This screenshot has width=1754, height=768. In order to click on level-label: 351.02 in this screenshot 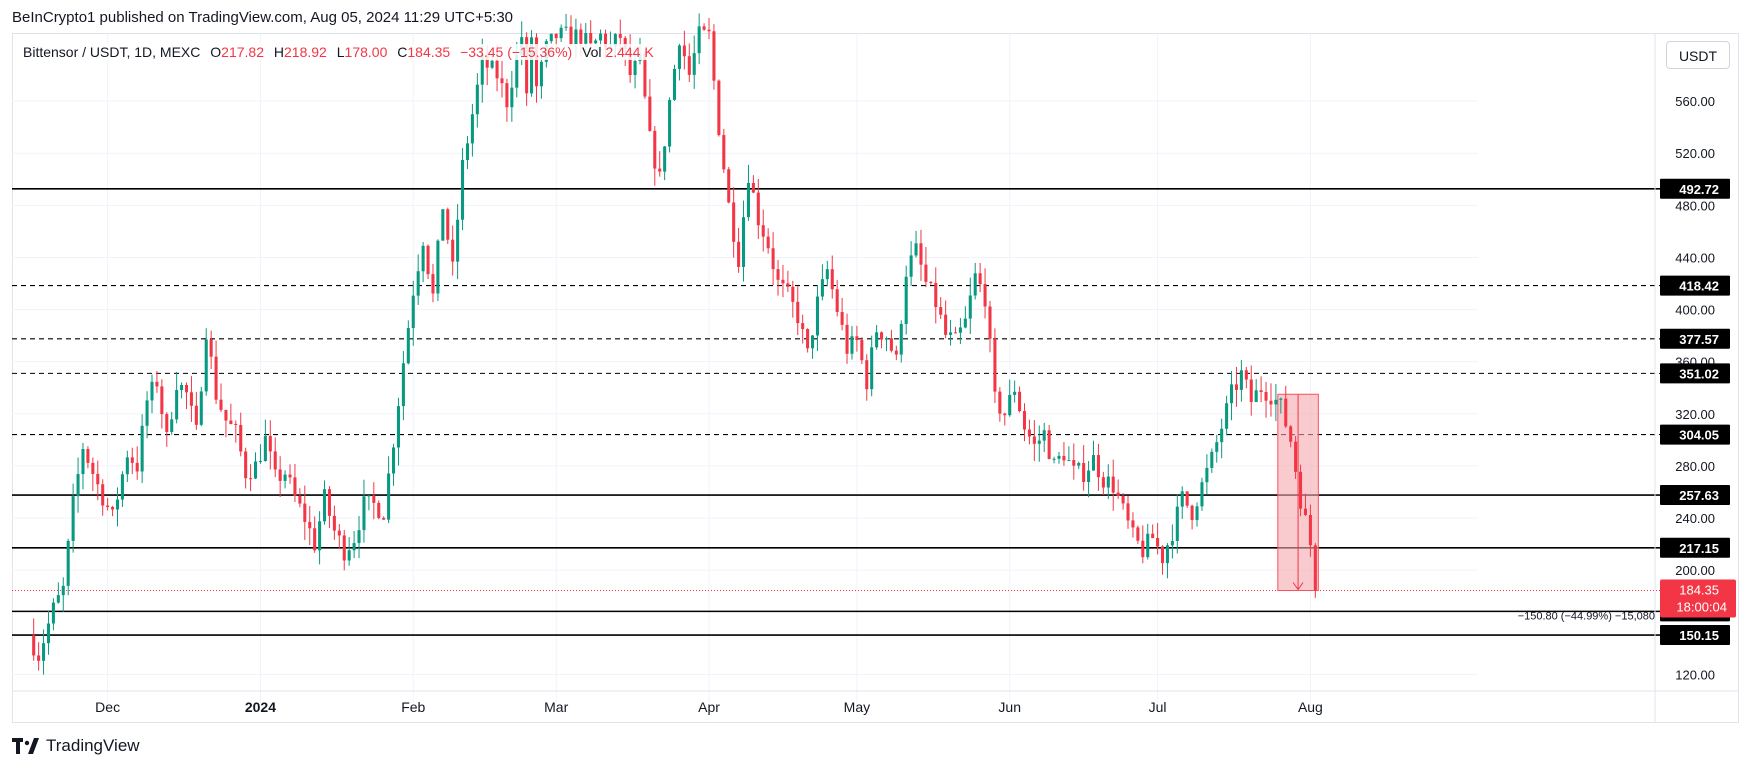, I will do `click(1699, 373)`.